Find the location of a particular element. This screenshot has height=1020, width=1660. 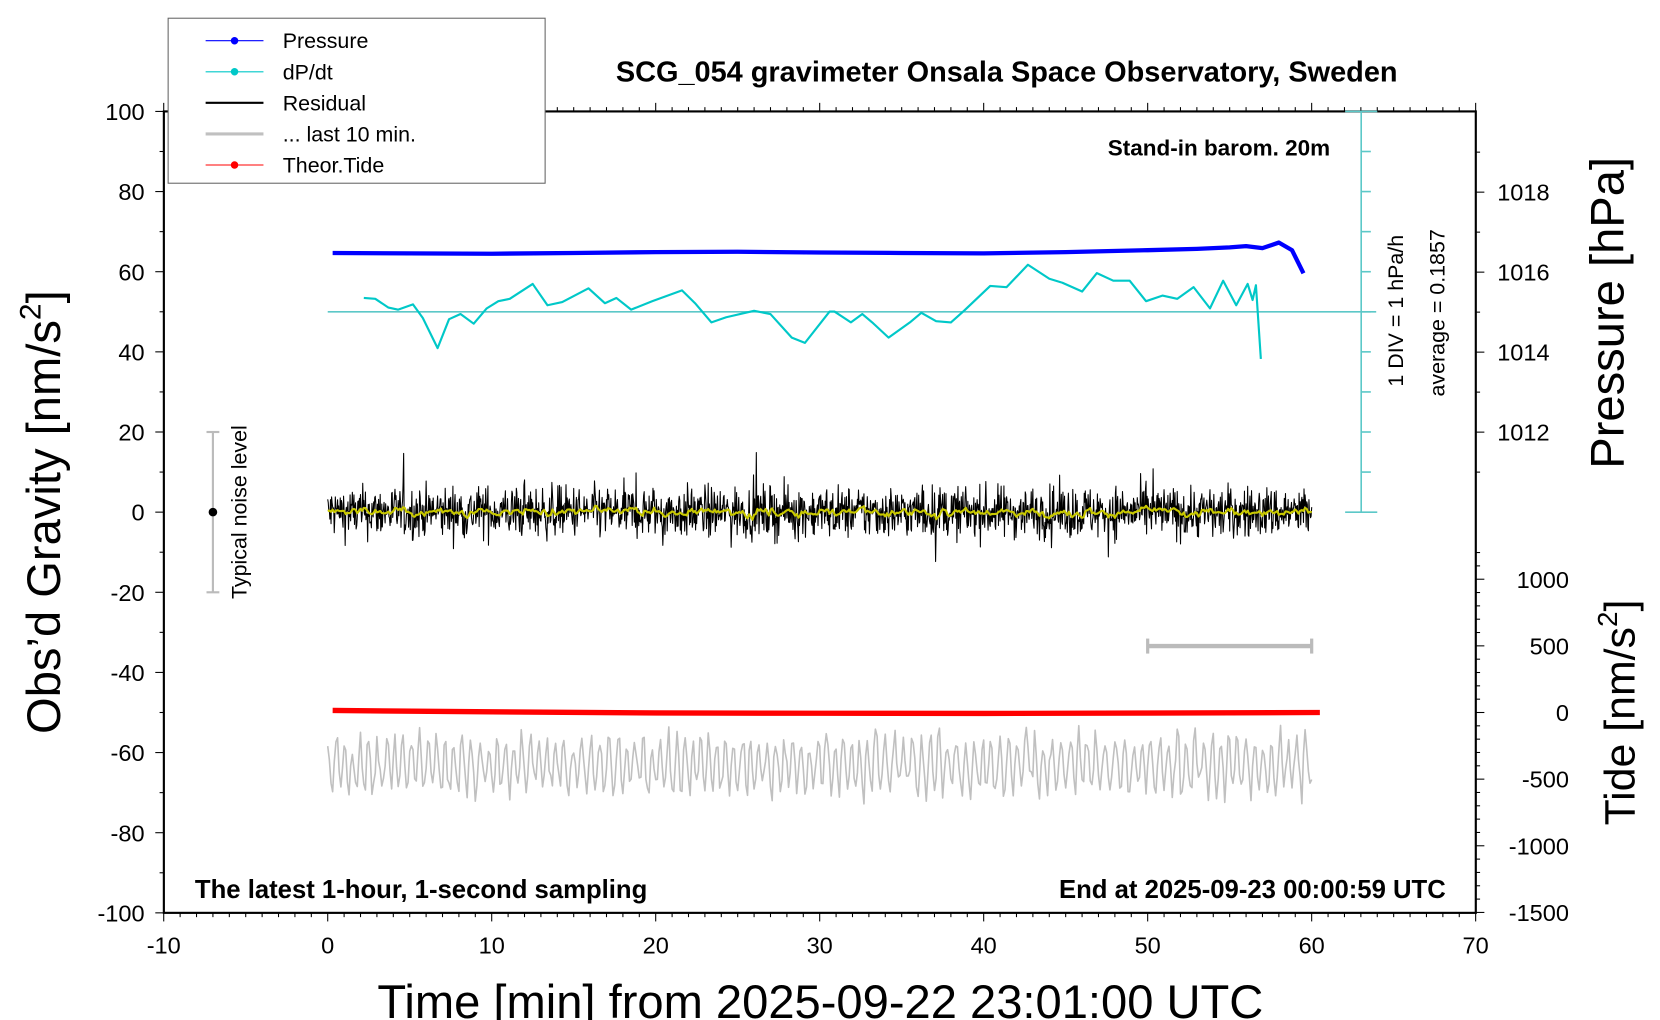

barometer-note: Stand-in barom. 20m is located at coordinates (1219, 147).